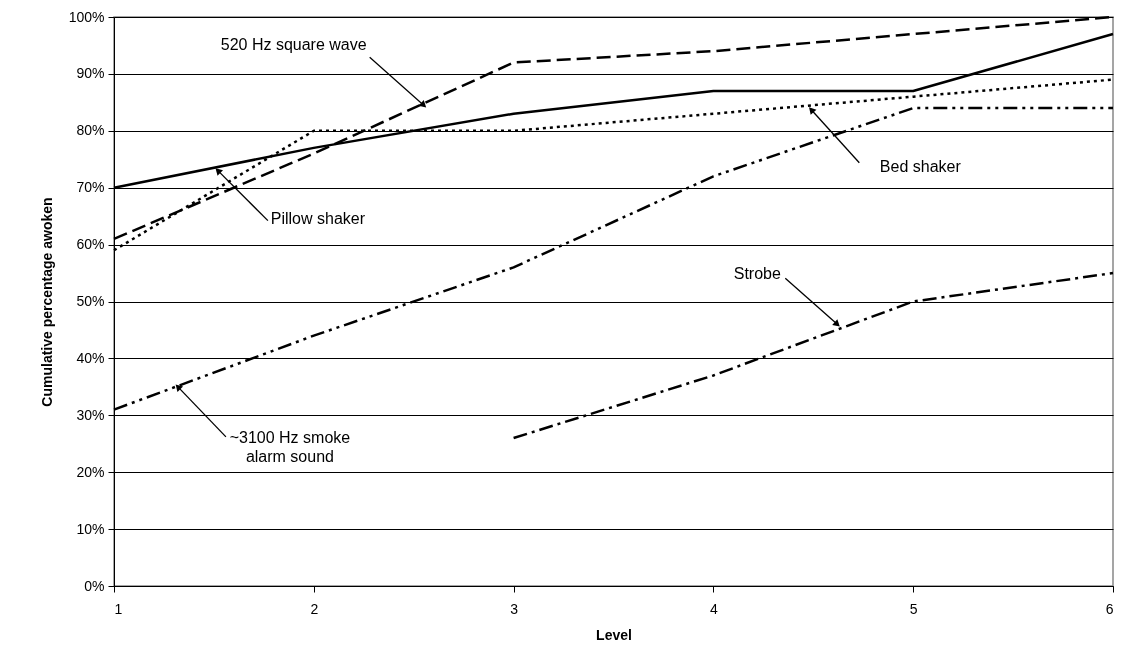  I want to click on annotation: Strobe, so click(757, 274).